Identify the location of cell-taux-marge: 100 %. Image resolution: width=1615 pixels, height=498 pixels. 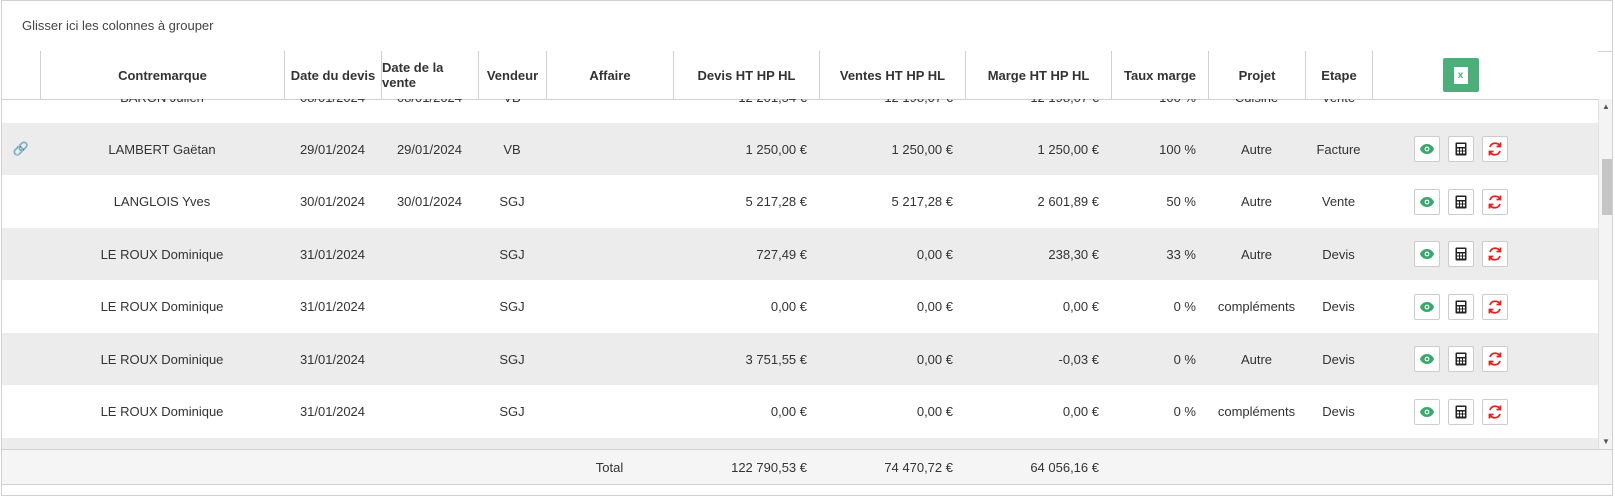
(1159, 111).